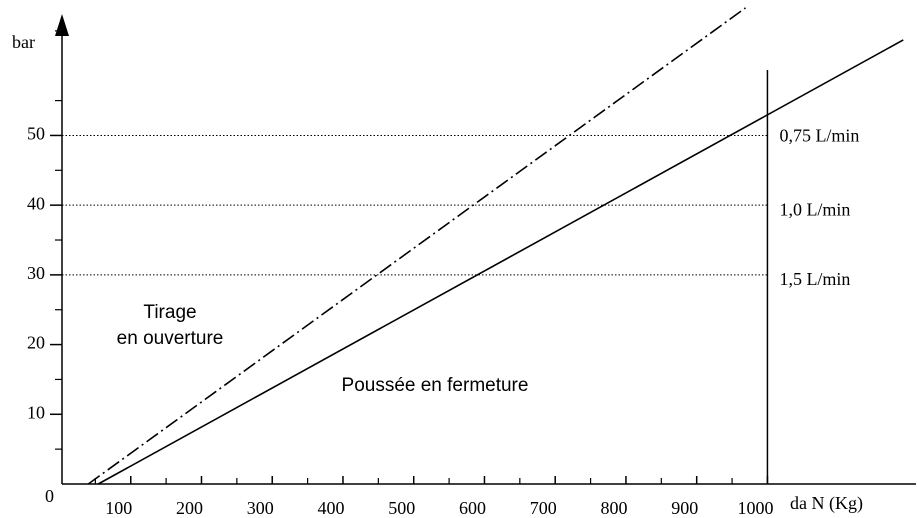  What do you see at coordinates (755, 508) in the screenshot?
I see `x-tick-label: 1000` at bounding box center [755, 508].